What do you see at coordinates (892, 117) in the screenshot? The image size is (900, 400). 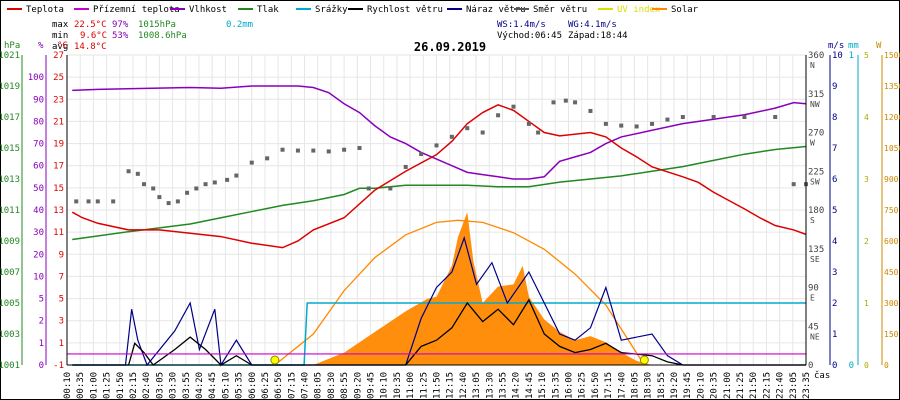 I see `solar-tick-label: 1200` at bounding box center [892, 117].